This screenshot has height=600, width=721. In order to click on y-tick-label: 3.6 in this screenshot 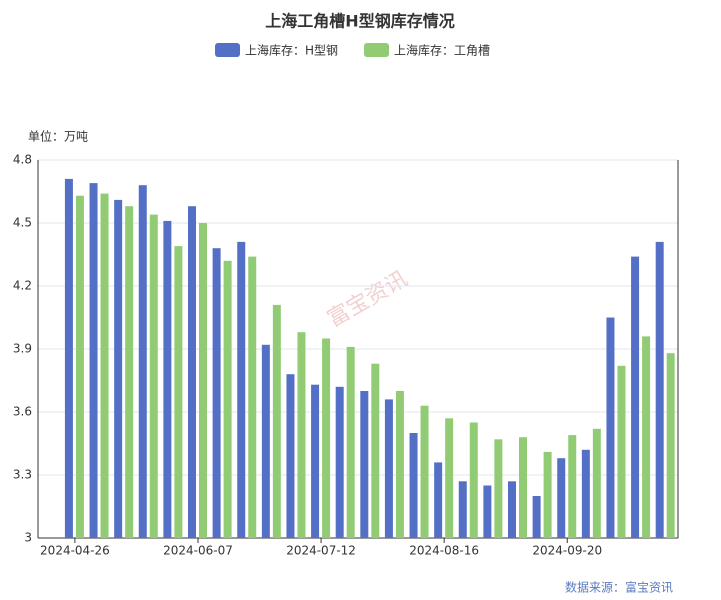, I will do `click(22, 412)`.